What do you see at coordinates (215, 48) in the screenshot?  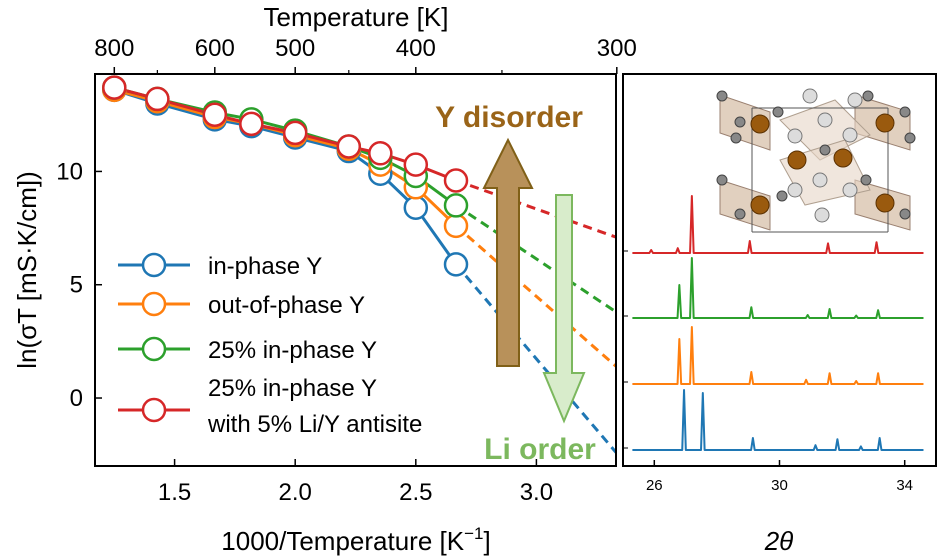 I see `top-tick-label: 600` at bounding box center [215, 48].